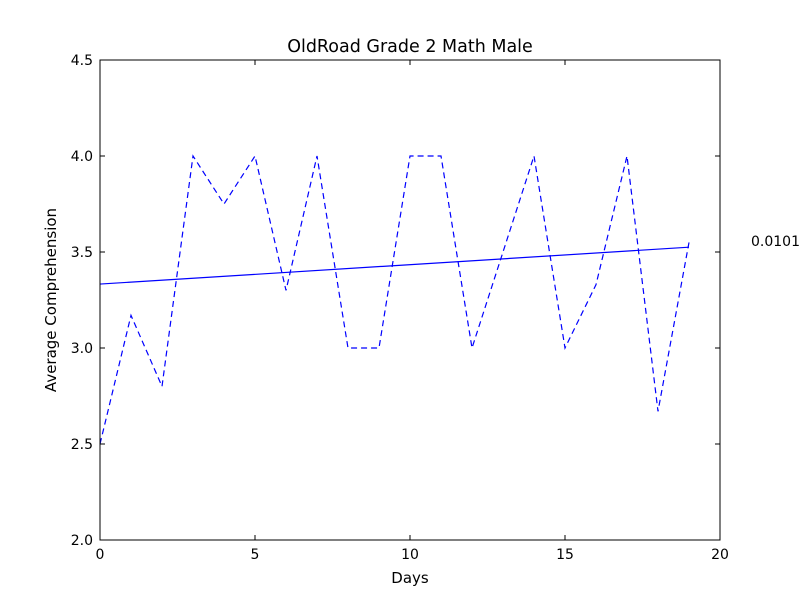 The height and width of the screenshot is (600, 800). I want to click on x-tick-label: 15, so click(565, 555).